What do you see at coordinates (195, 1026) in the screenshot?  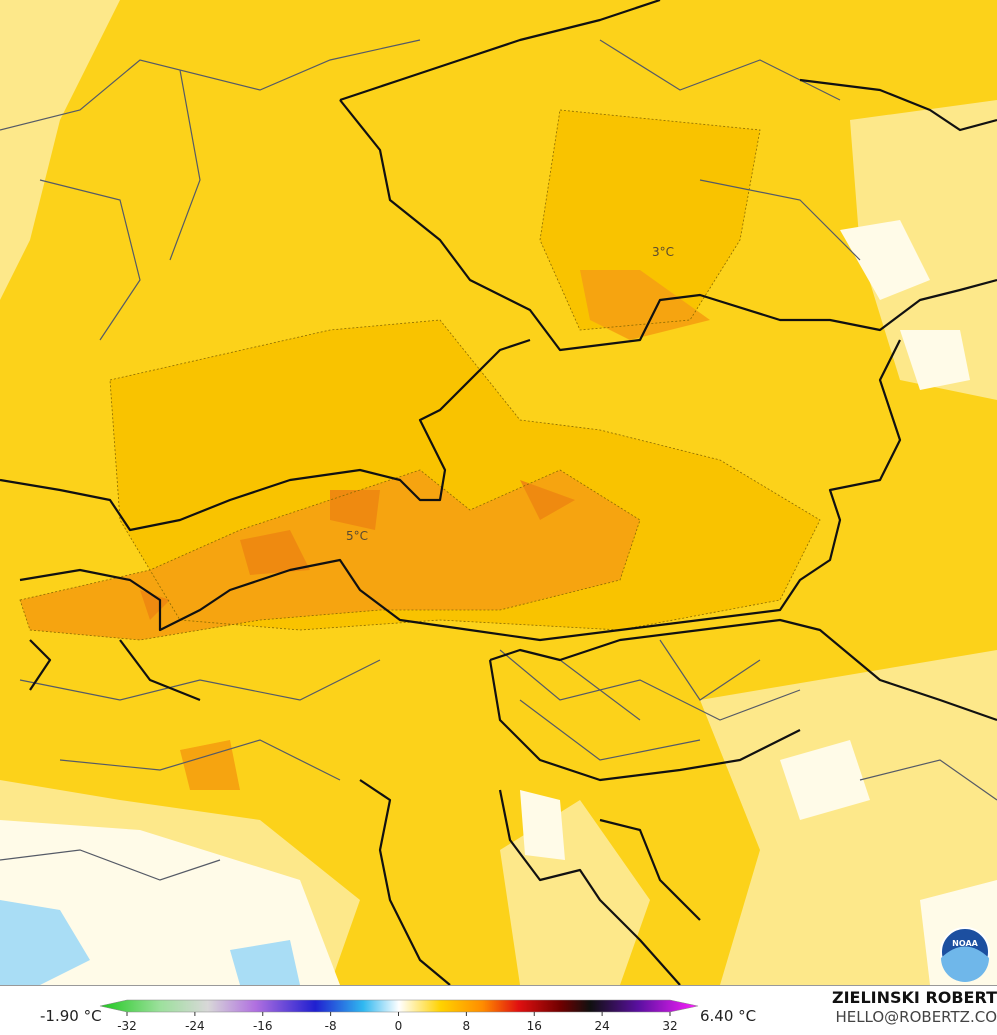 I see `colorbar-tick-label: -24` at bounding box center [195, 1026].